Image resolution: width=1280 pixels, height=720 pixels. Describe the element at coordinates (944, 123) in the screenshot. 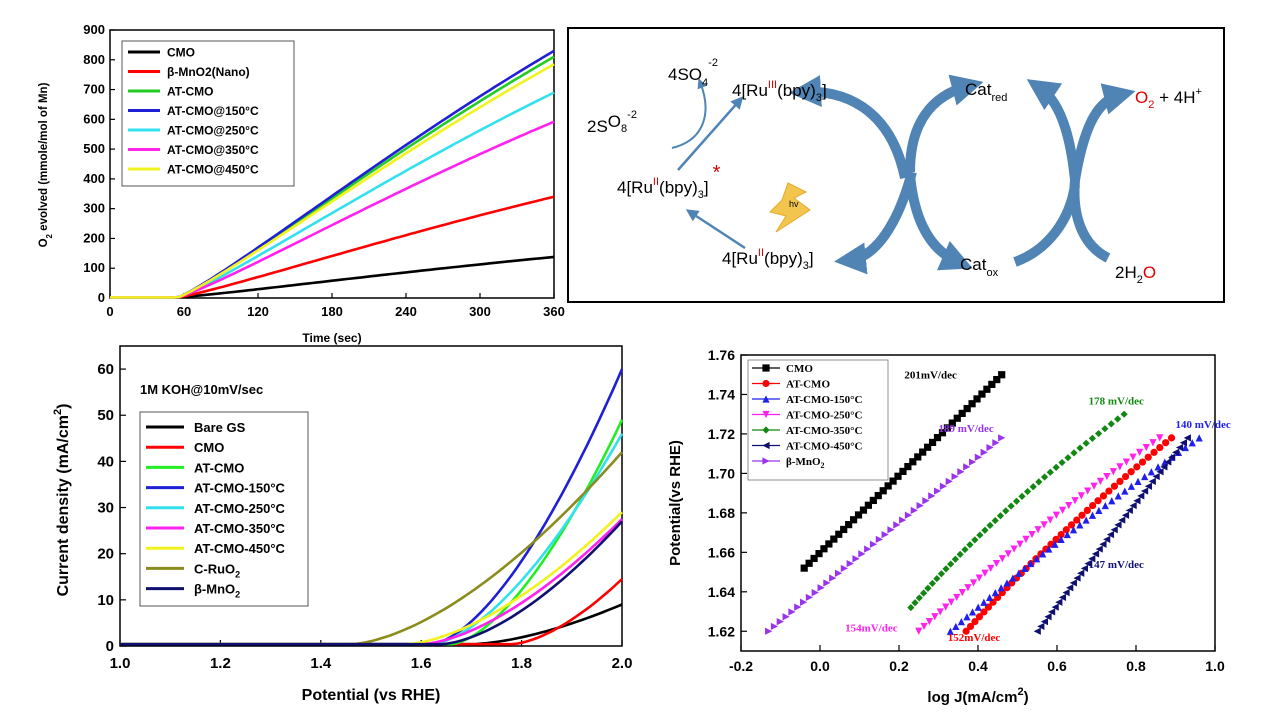

I see `big-arrow-to-catred` at that location.